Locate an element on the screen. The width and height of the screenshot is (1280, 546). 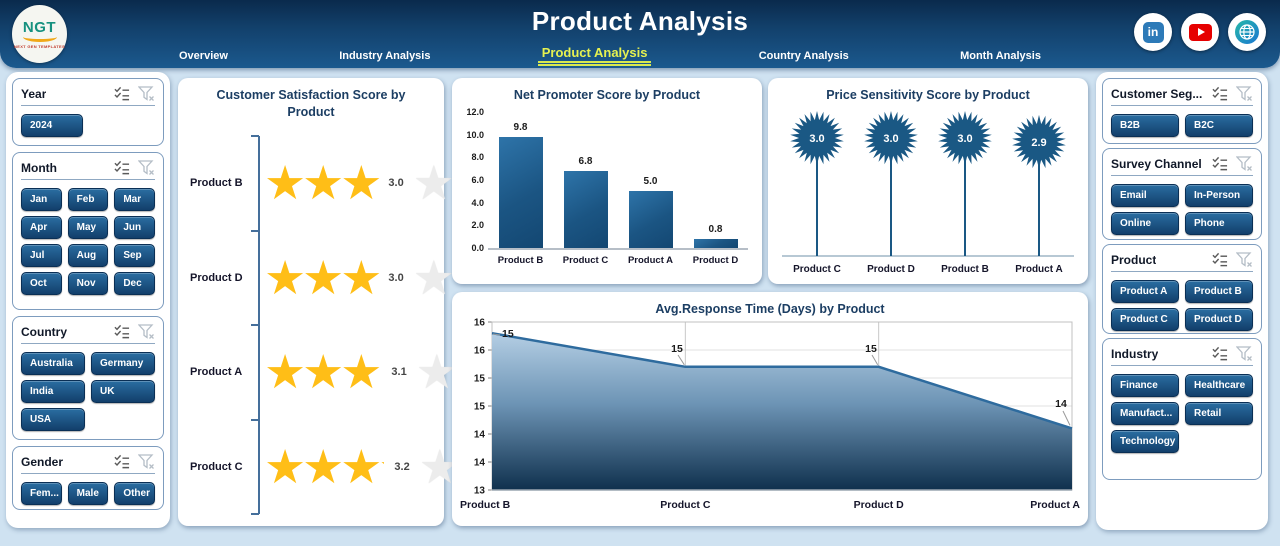
globe-glyph is located at coordinates (1247, 32).